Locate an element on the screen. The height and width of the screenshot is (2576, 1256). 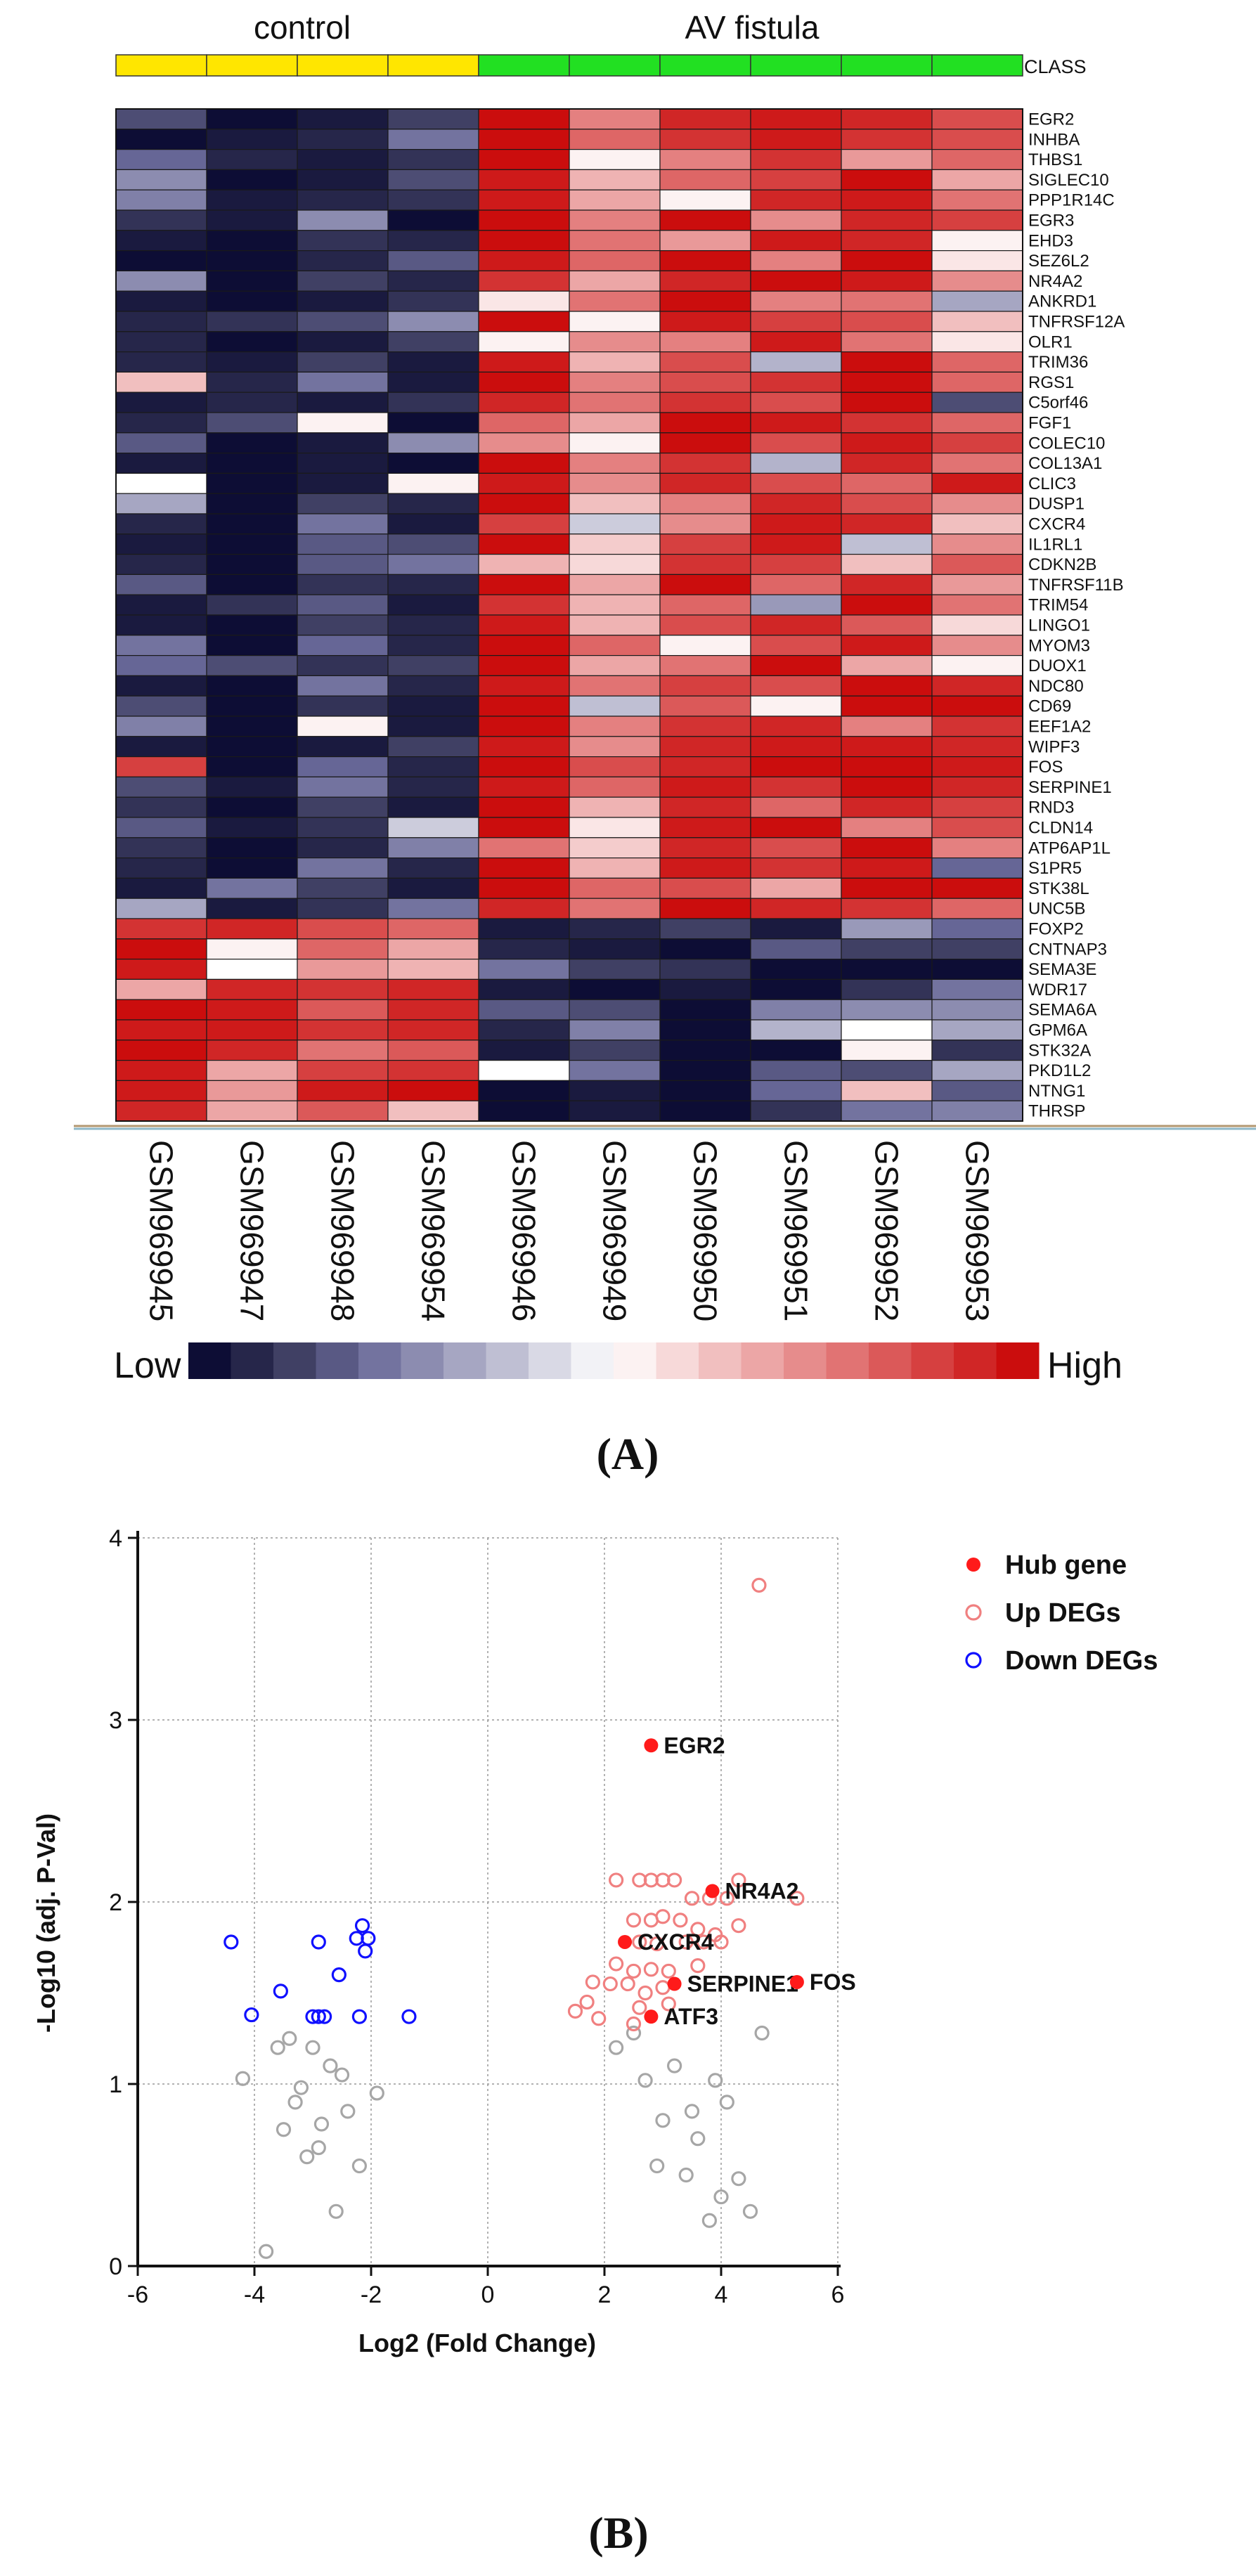
gene-label: ATP6AP1L is located at coordinates (1069, 848).